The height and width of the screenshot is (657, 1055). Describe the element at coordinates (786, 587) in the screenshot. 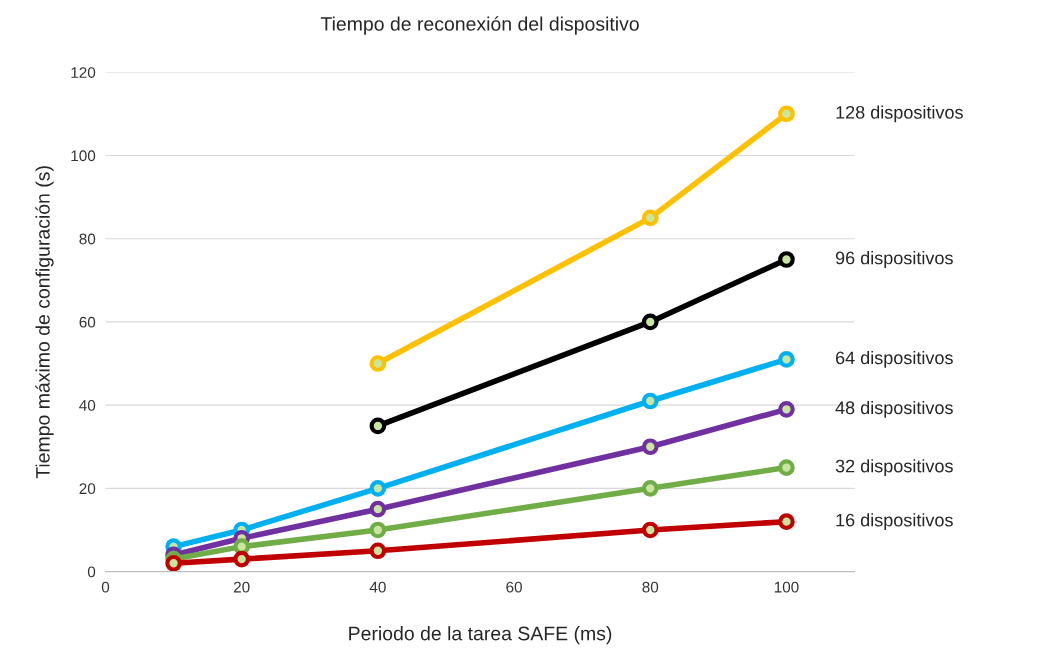

I see `x-tick-label: 100` at that location.